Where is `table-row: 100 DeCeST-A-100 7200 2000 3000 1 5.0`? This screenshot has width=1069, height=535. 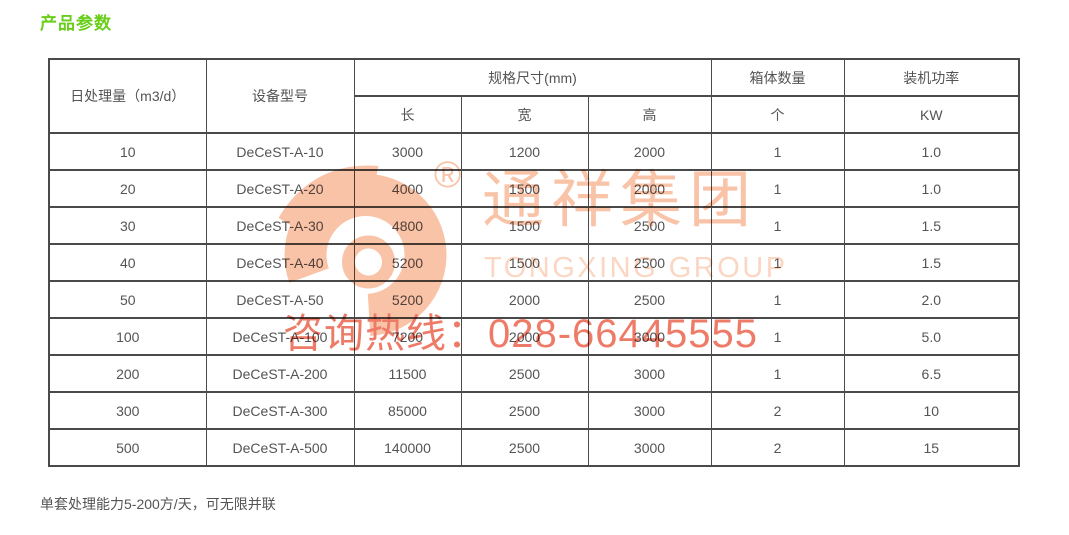
table-row: 100 DeCeST-A-100 7200 2000 3000 1 5.0 is located at coordinates (534, 336).